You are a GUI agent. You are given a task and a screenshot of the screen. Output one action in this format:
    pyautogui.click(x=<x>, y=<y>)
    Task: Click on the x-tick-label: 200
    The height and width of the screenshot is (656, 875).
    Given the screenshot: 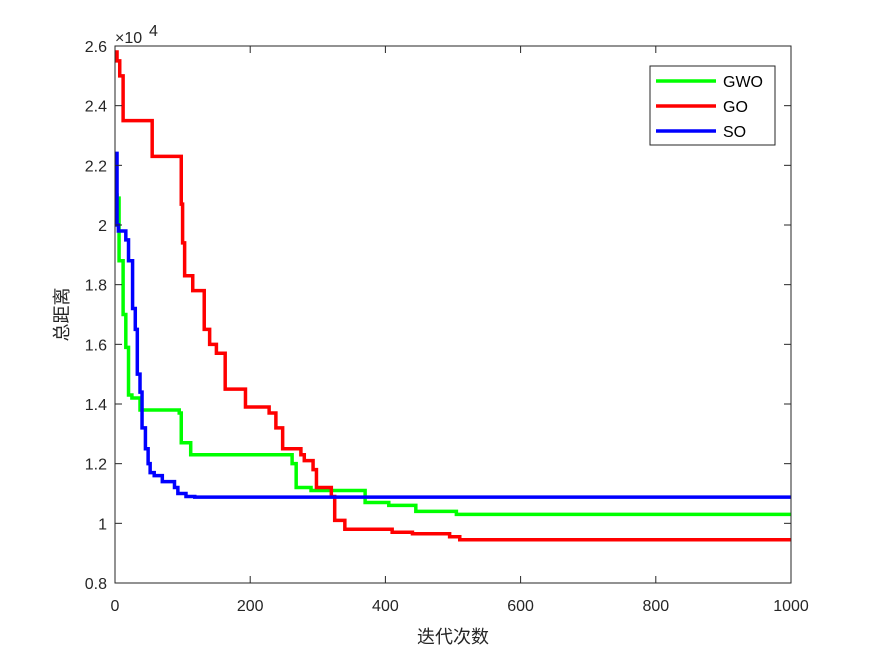 What is the action you would take?
    pyautogui.click(x=250, y=606)
    